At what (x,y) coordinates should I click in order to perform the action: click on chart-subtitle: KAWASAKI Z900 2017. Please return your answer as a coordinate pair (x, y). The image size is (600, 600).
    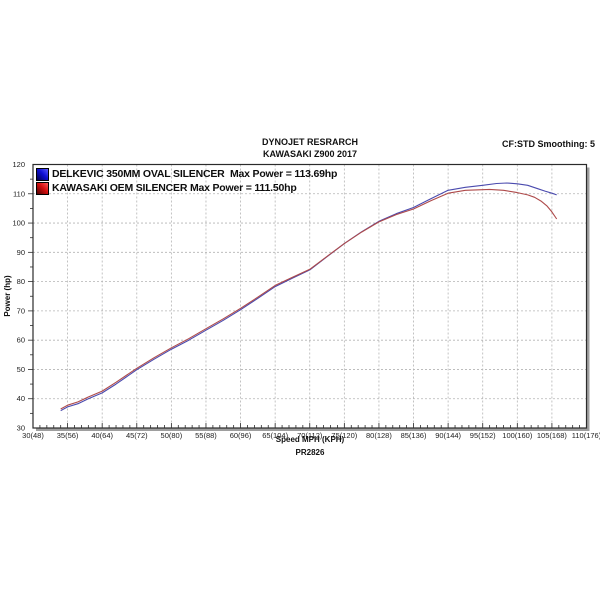
    Looking at the image, I should click on (310, 154).